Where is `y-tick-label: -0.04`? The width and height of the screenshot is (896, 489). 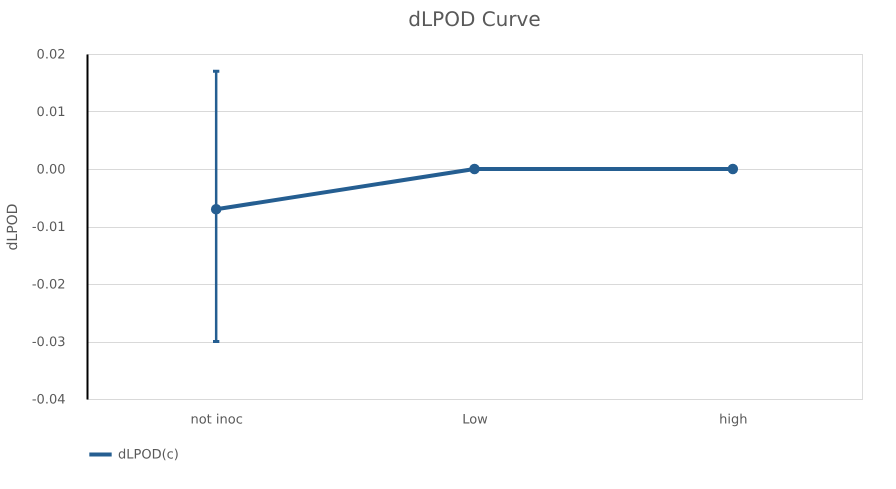 y-tick-label: -0.04 is located at coordinates (49, 400).